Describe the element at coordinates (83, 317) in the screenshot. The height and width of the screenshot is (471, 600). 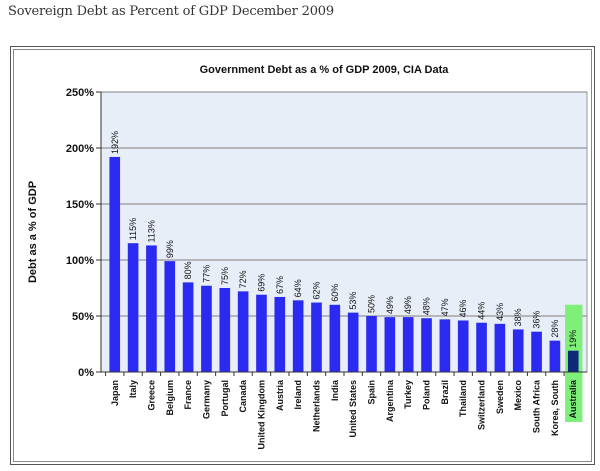
I see `y-tick-label: 50%` at that location.